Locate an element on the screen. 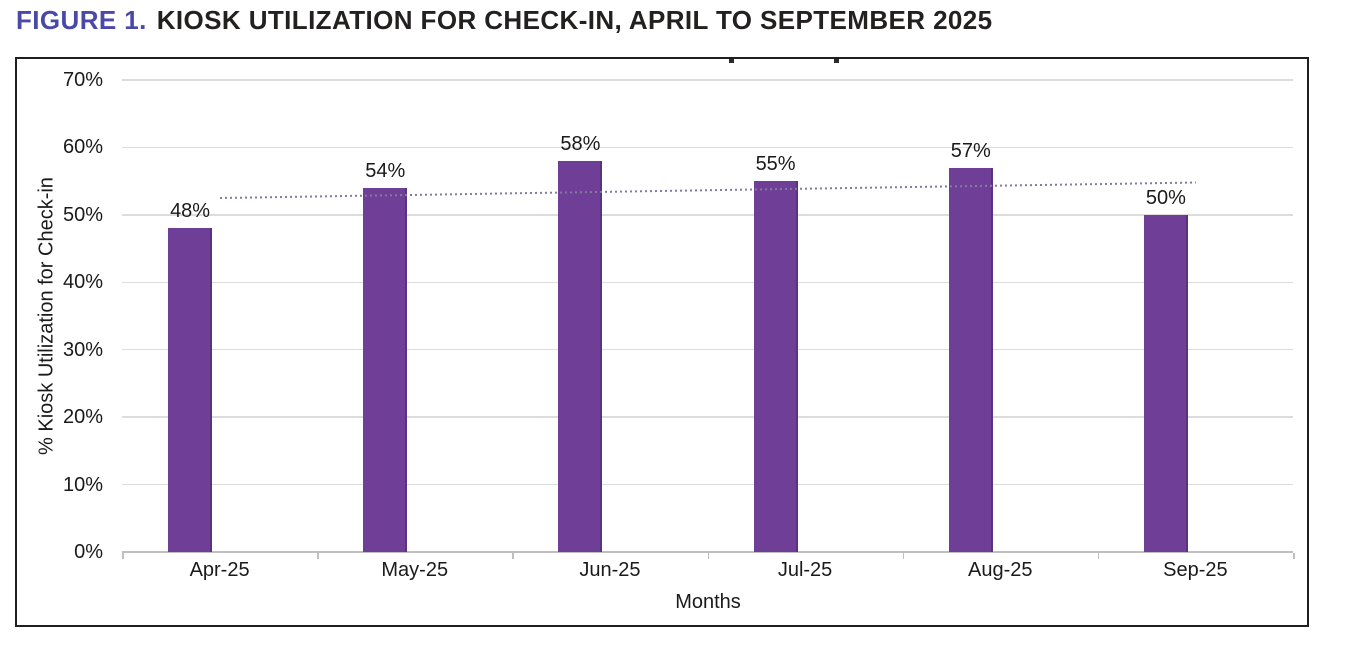 This screenshot has height=649, width=1350. figure-number-label: FIGURE 1. is located at coordinates (81, 20).